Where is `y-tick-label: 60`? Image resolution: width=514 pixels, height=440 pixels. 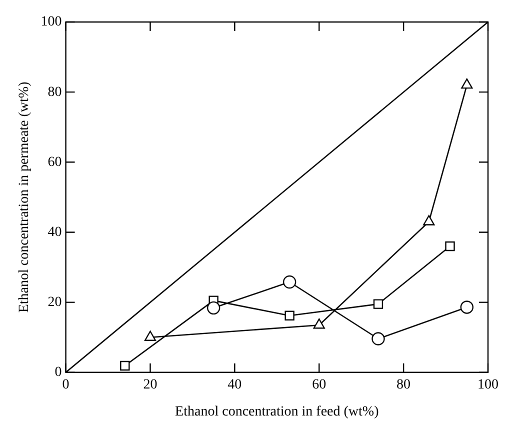 y-tick-label: 60 is located at coordinates (55, 162).